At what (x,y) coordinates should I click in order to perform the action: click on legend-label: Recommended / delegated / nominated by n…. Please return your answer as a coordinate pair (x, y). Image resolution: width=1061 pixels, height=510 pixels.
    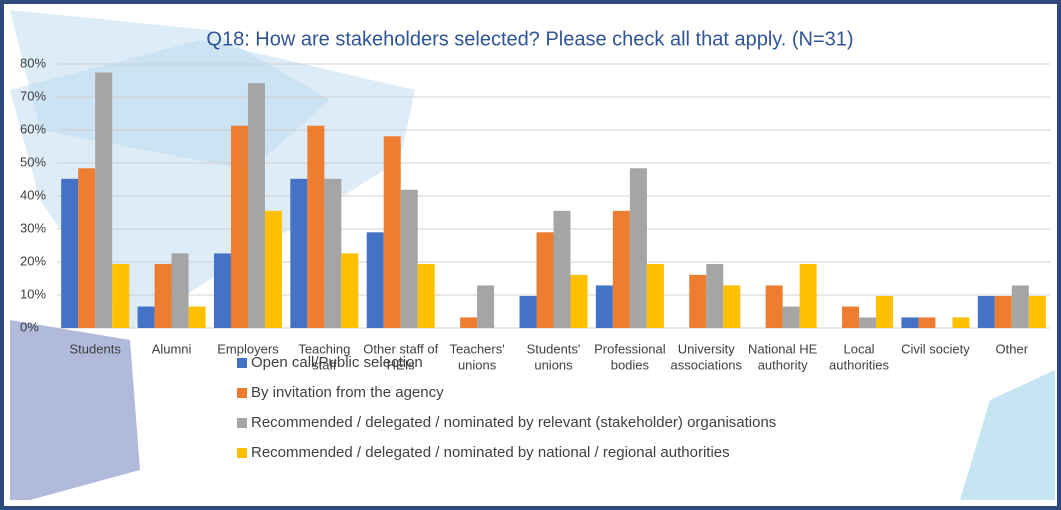
    Looking at the image, I should click on (490, 452).